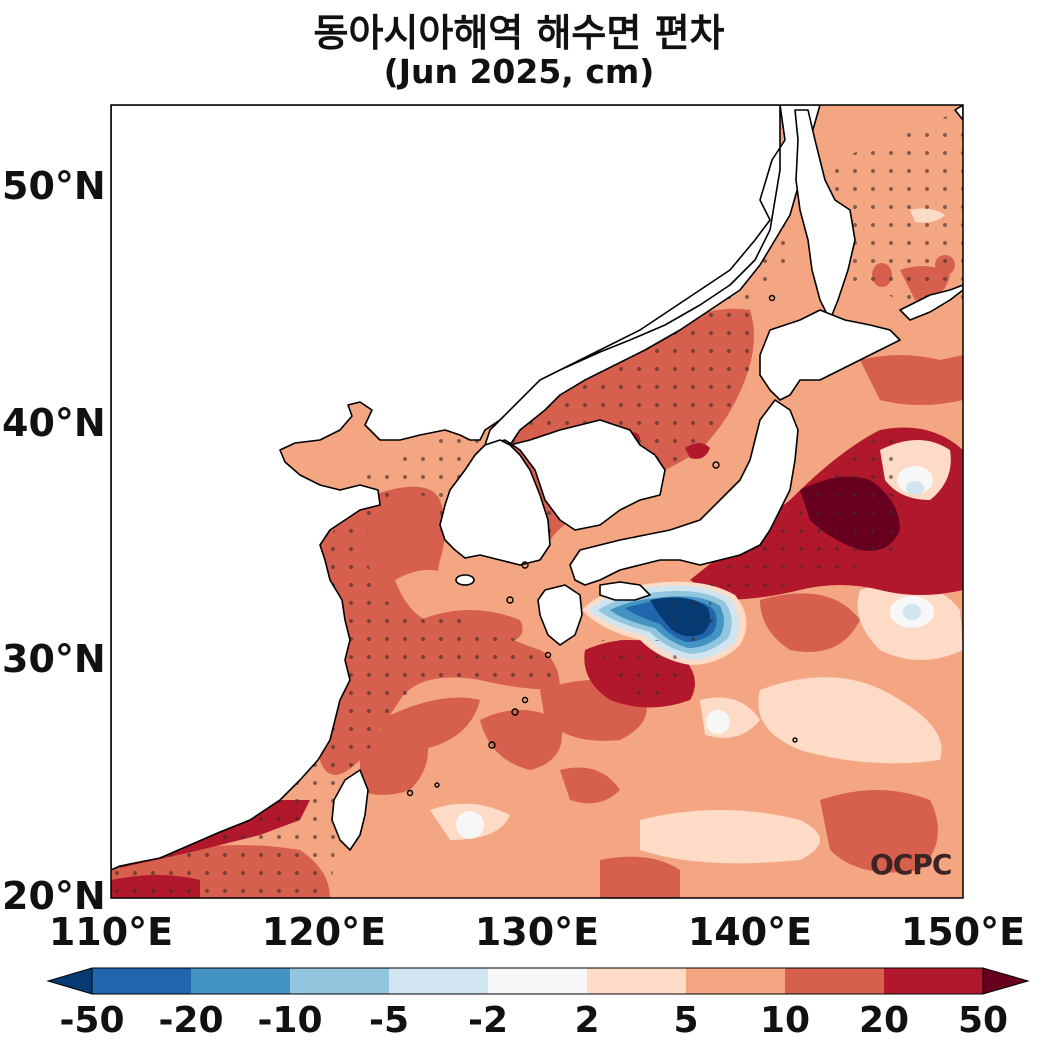 This screenshot has width=1038, height=1053. I want to click on colorbar-tick-label: 2, so click(587, 1020).